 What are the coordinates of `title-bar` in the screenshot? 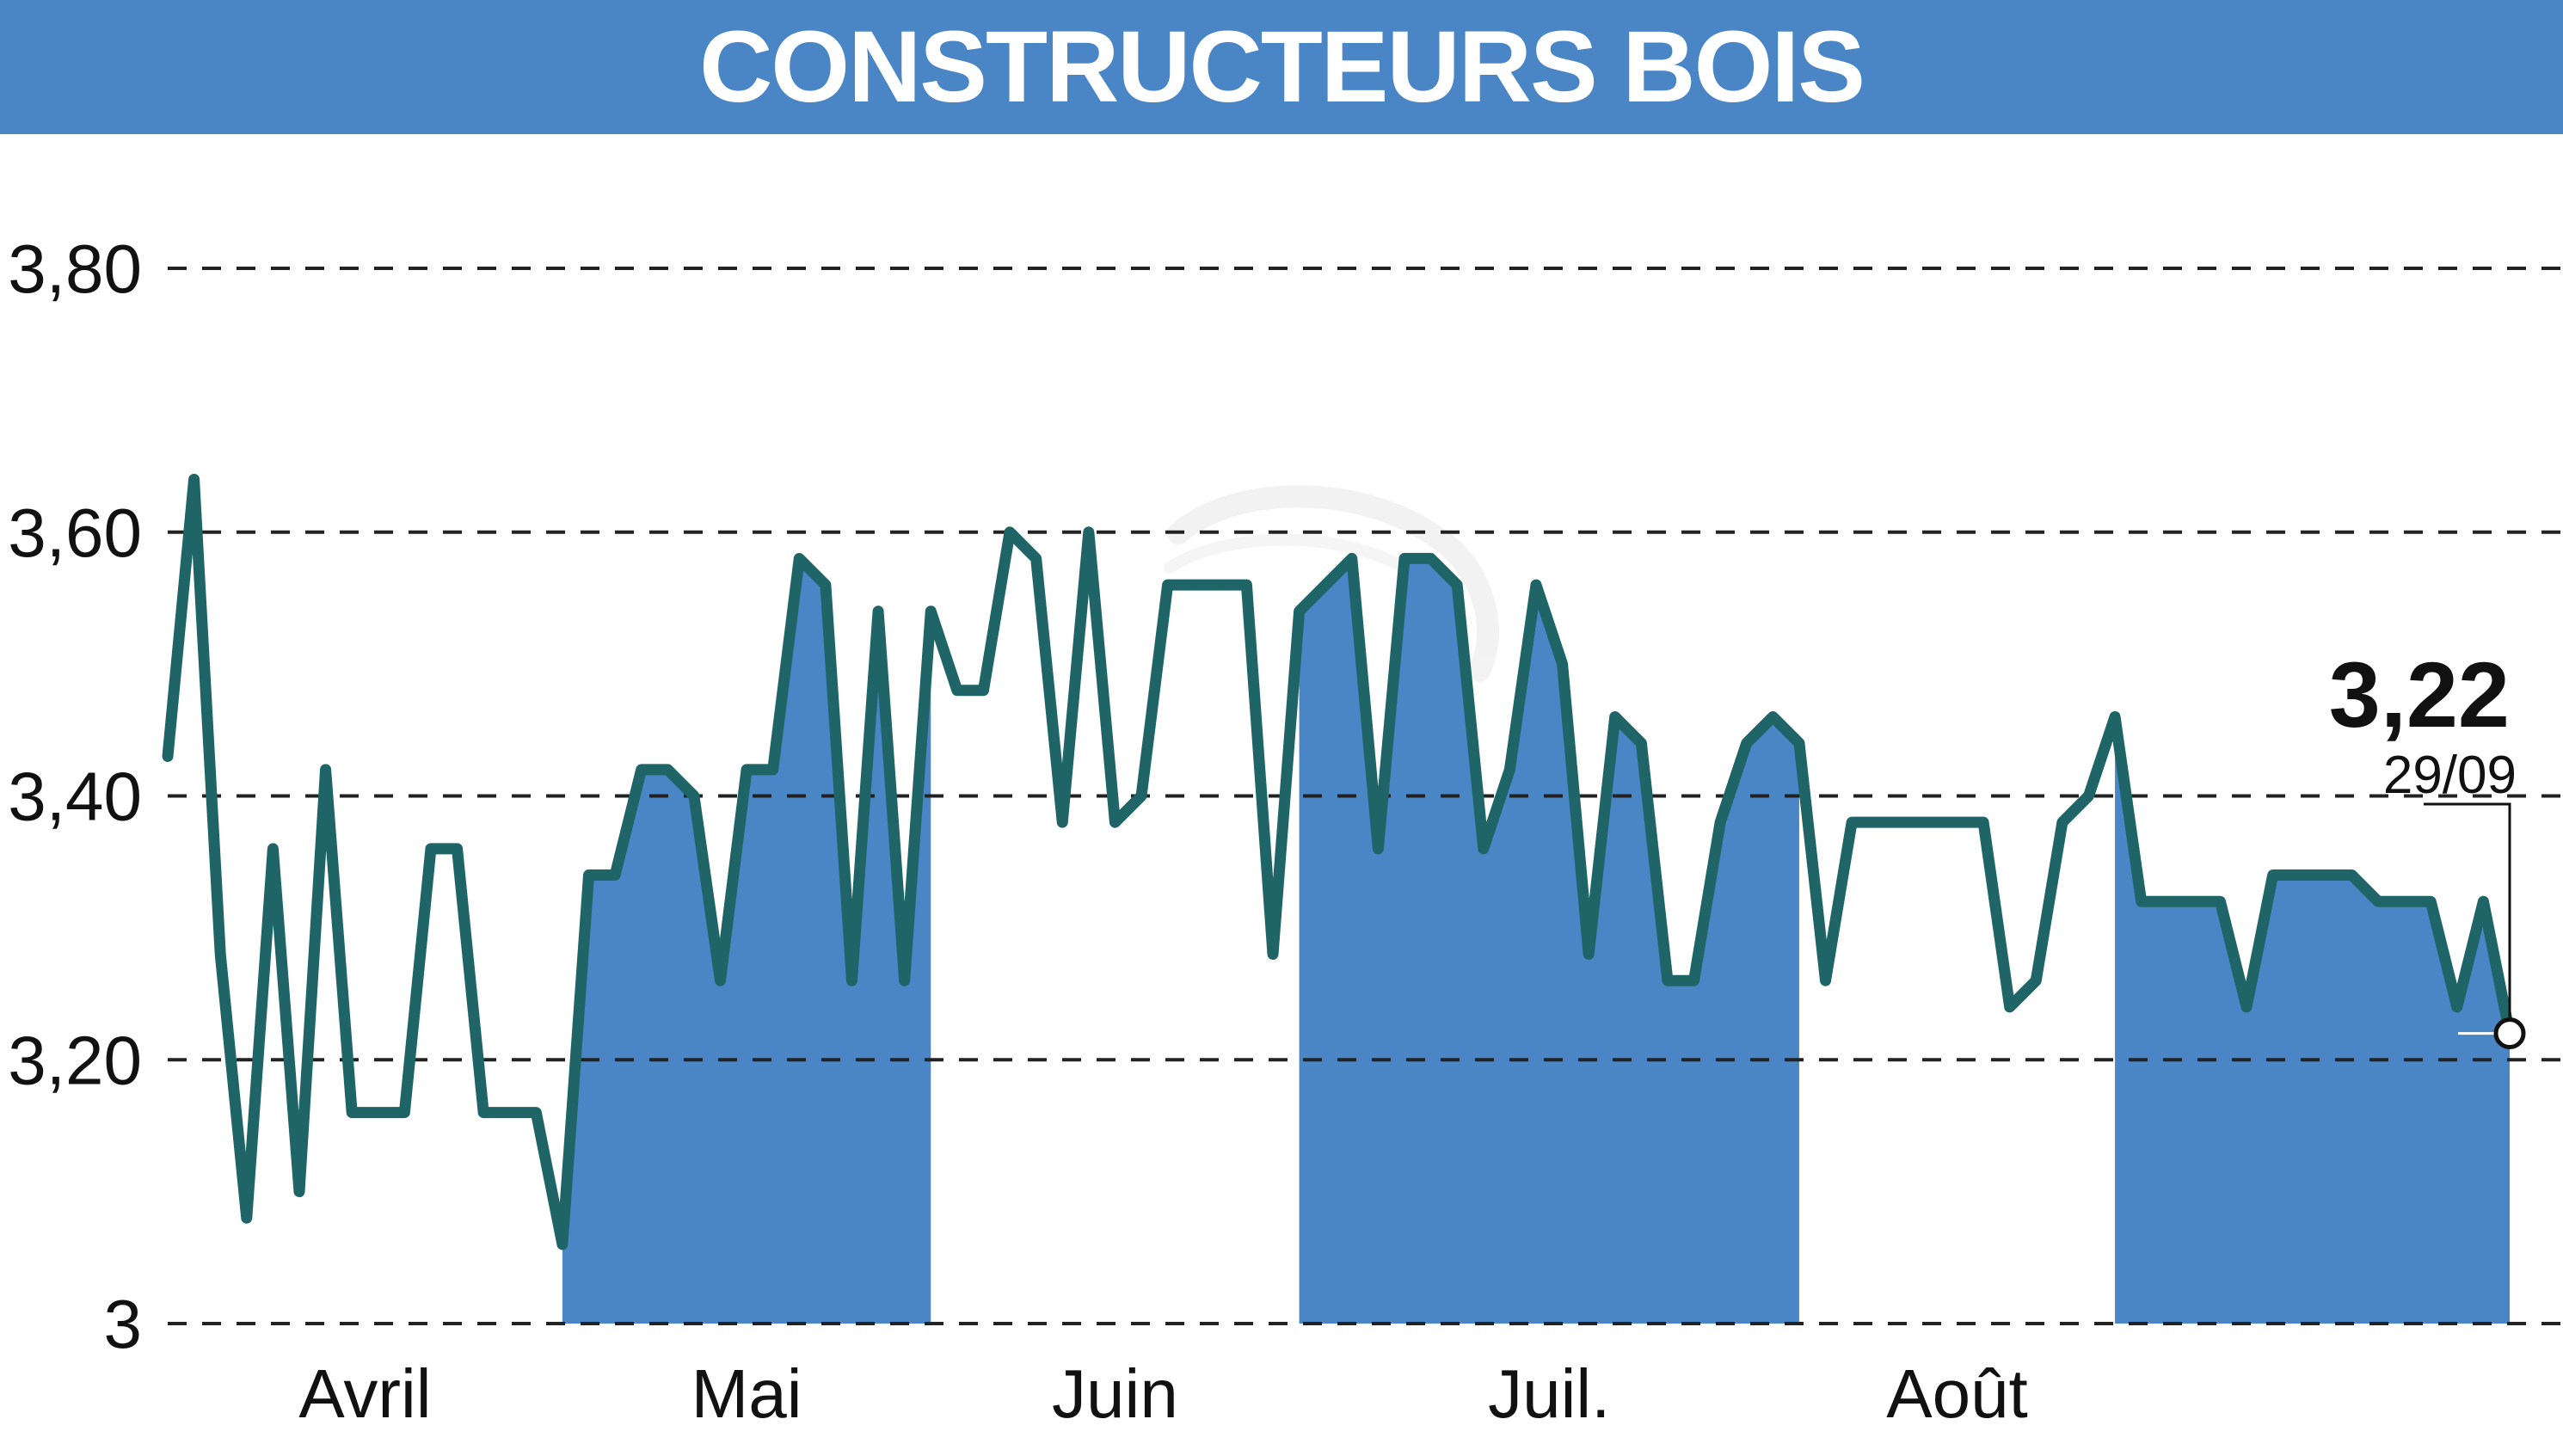 It's located at (1281, 67).